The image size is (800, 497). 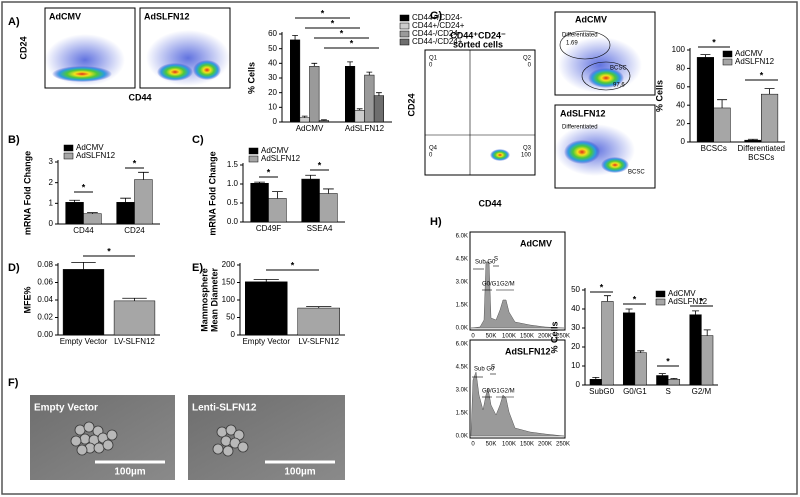 I want to click on panel-label: B), so click(x=14, y=140).